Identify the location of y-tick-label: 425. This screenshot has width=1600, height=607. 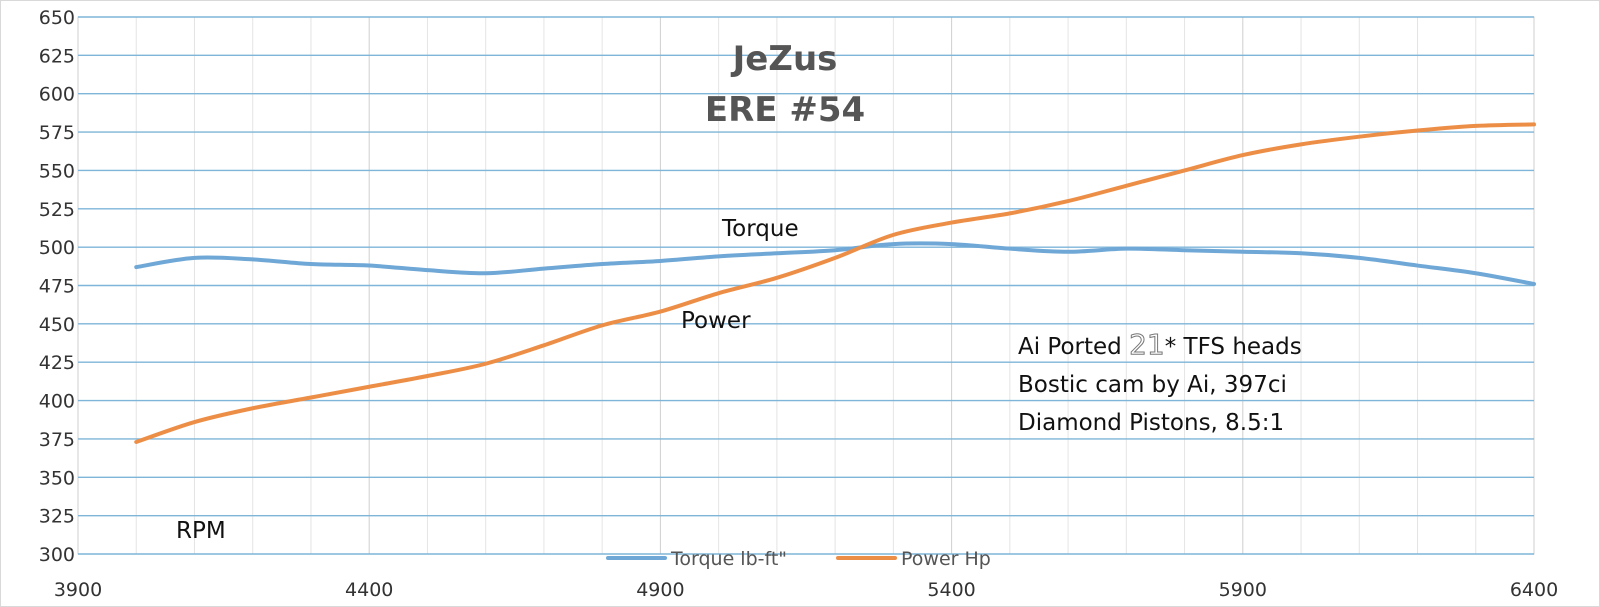
(57, 363).